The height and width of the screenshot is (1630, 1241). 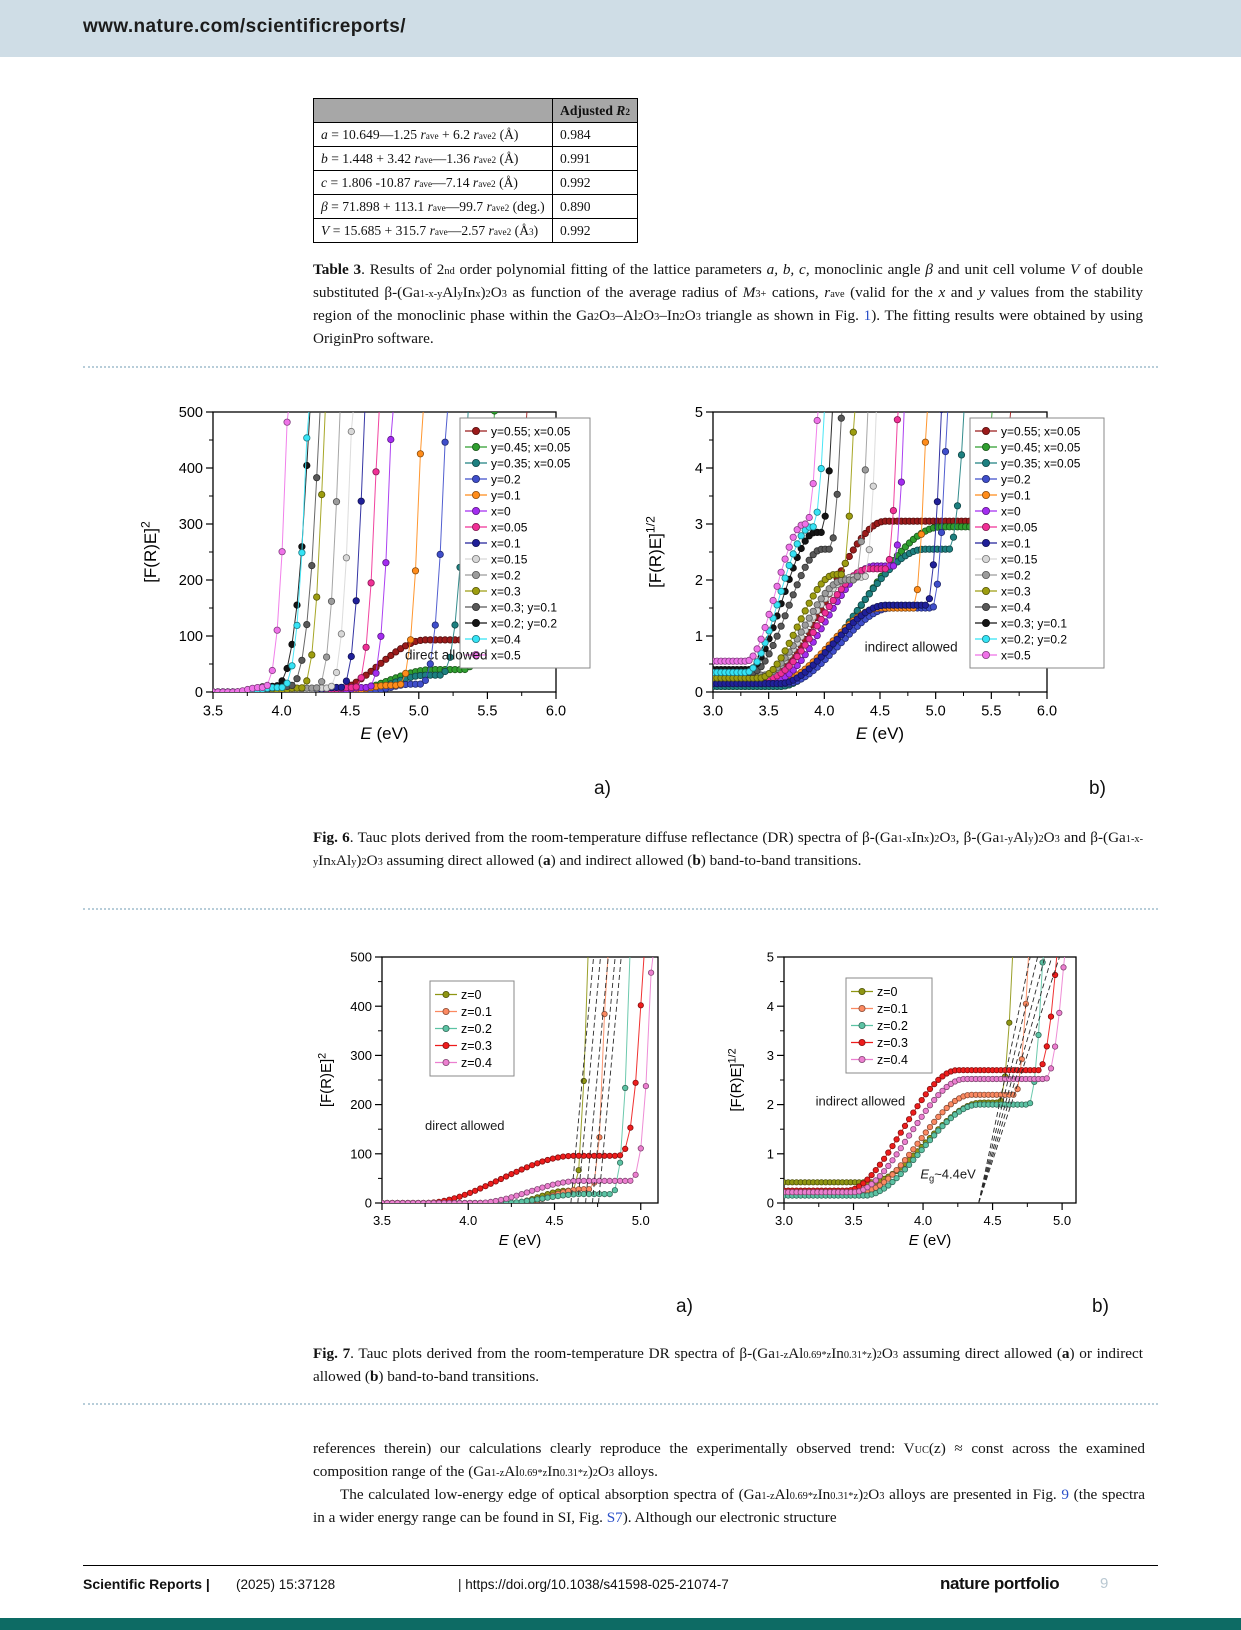 What do you see at coordinates (509, 559) in the screenshot?
I see `svg-text: x=0.15` at bounding box center [509, 559].